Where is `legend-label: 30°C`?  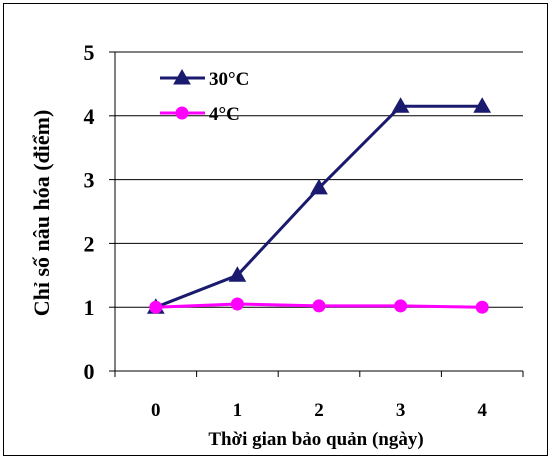 legend-label: 30°C is located at coordinates (229, 79).